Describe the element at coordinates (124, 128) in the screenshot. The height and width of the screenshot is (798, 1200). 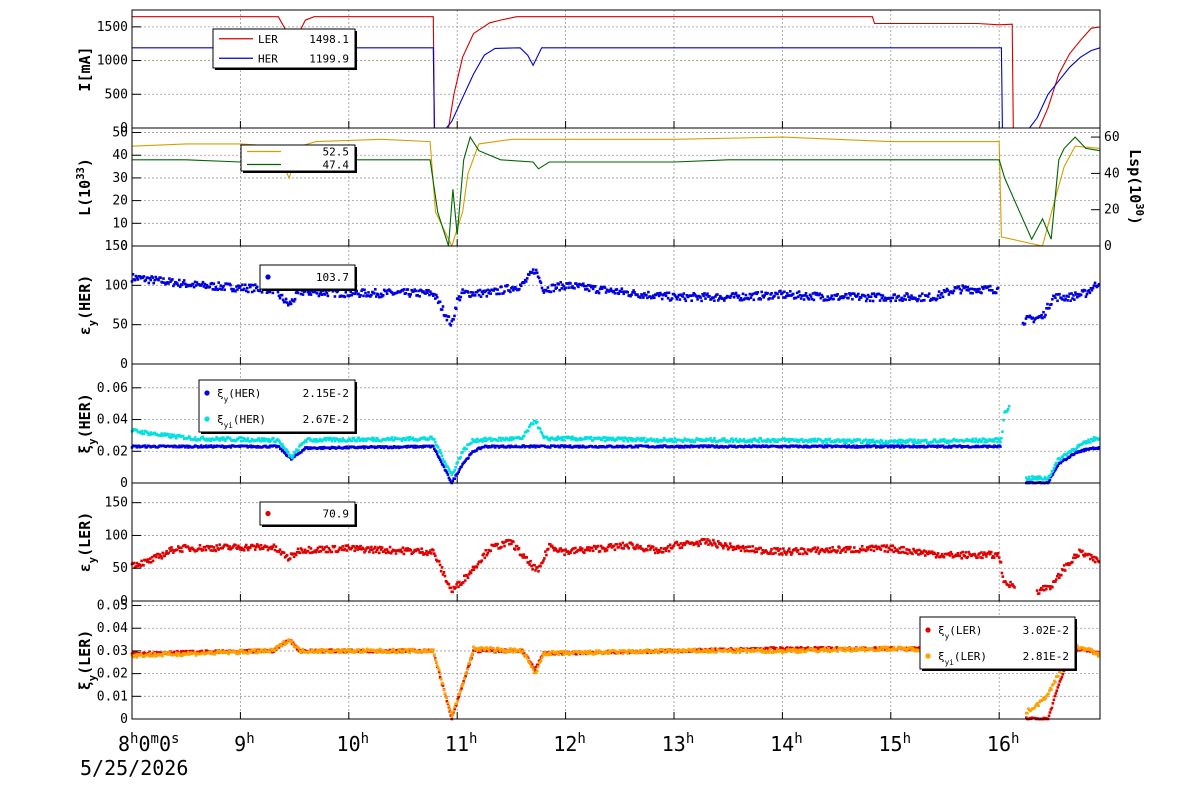
I see `y-tick-label: 0` at that location.